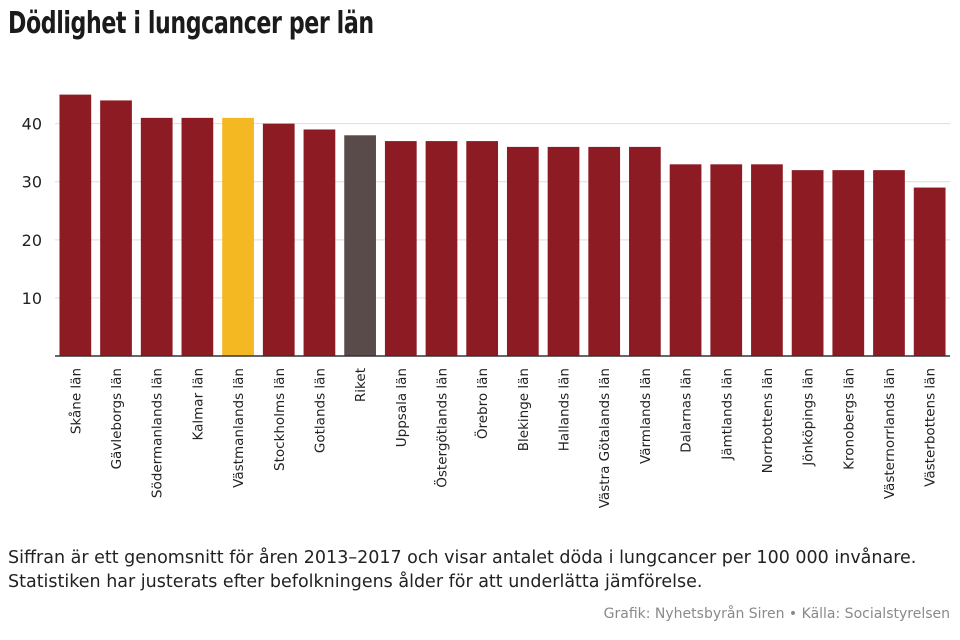 The image size is (960, 640). What do you see at coordinates (849, 419) in the screenshot?
I see `x-tick-label: Kronobergs län` at bounding box center [849, 419].